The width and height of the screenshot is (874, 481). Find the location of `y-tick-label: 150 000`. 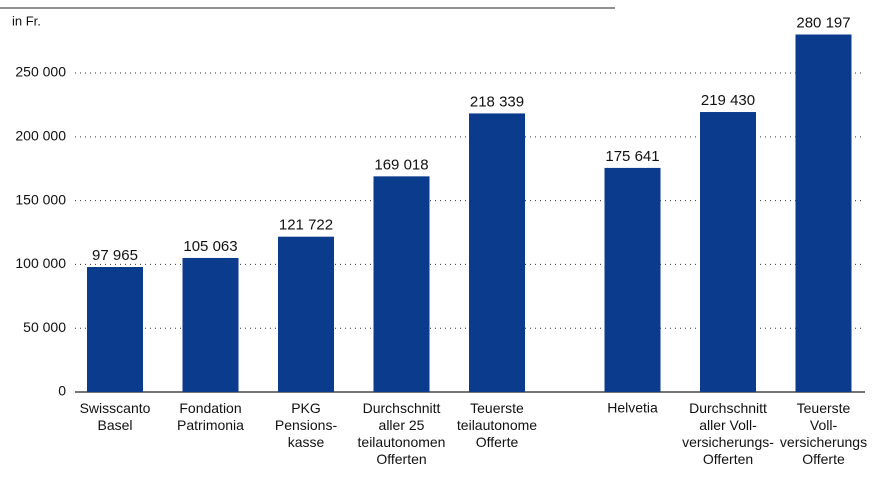

y-tick-label: 150 000 is located at coordinates (40, 199).